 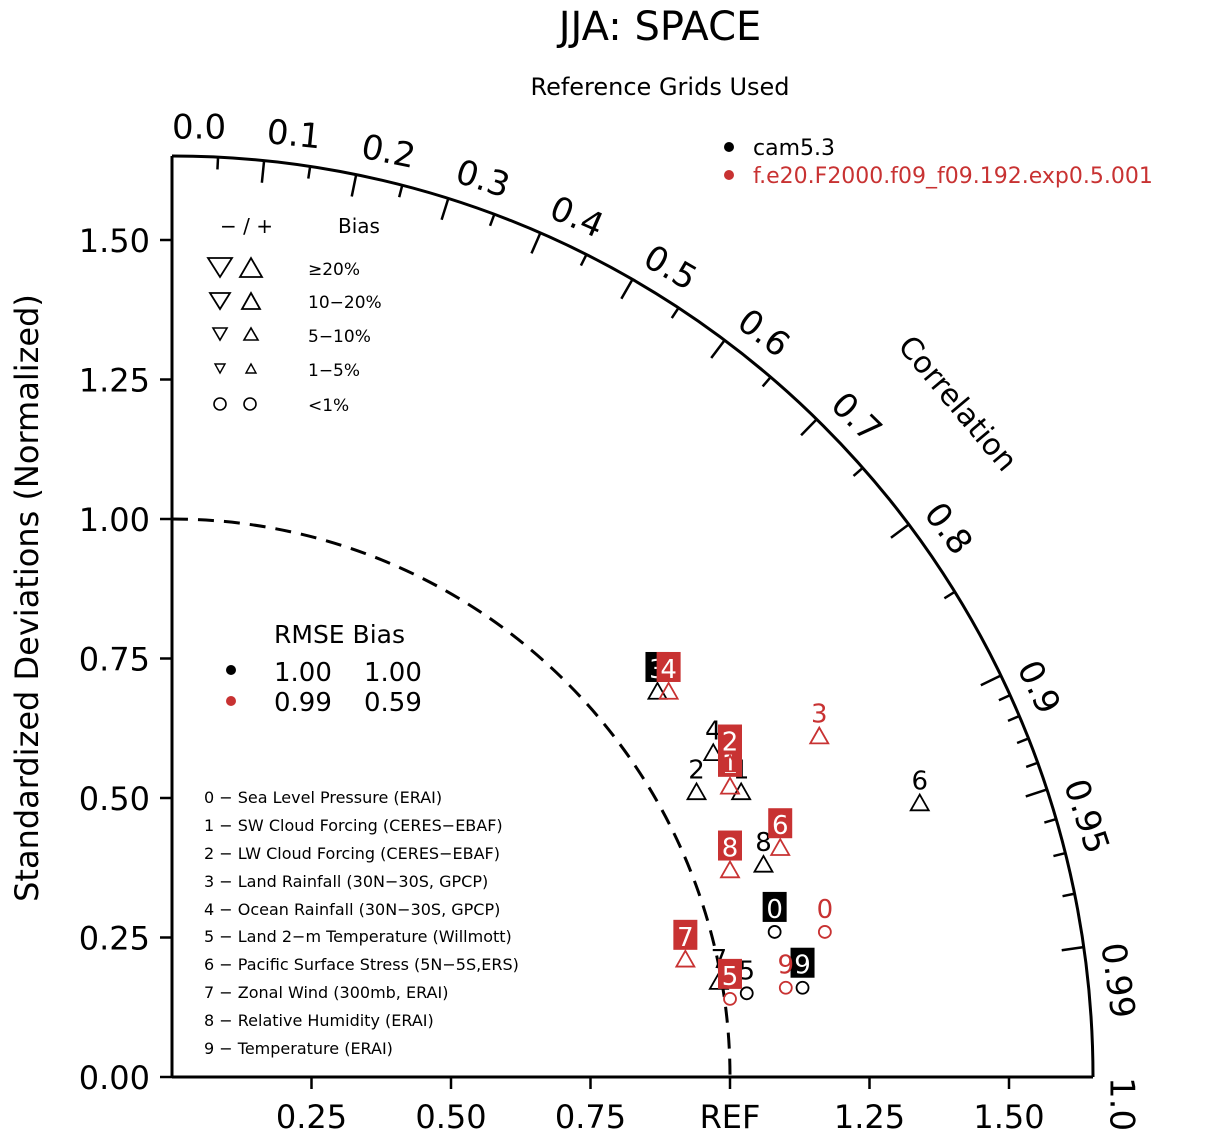 I want to click on y-axis-label: Standardized Deviations (Normalized), so click(x=27, y=598).